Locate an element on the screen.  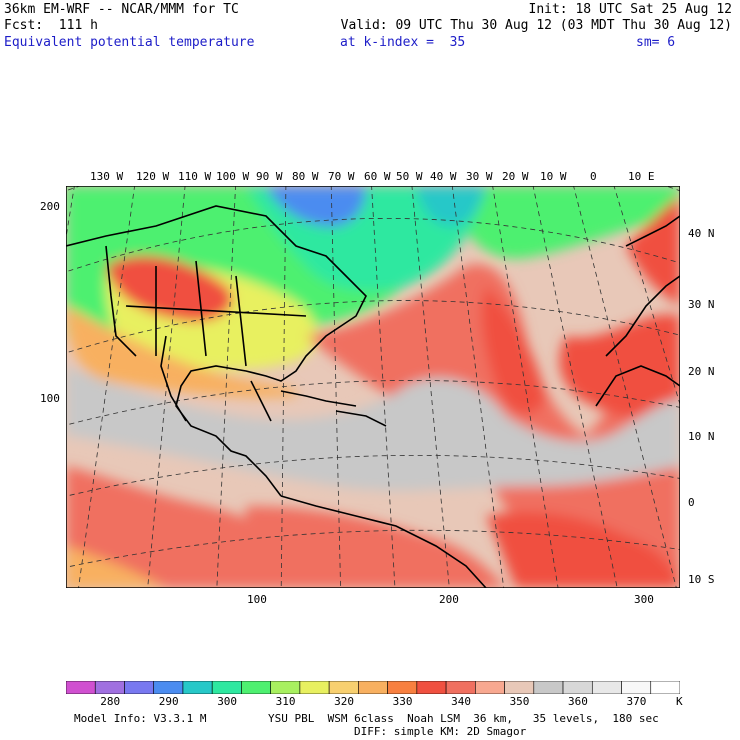
colorbar-tick-label: 320 is located at coordinates (344, 701).